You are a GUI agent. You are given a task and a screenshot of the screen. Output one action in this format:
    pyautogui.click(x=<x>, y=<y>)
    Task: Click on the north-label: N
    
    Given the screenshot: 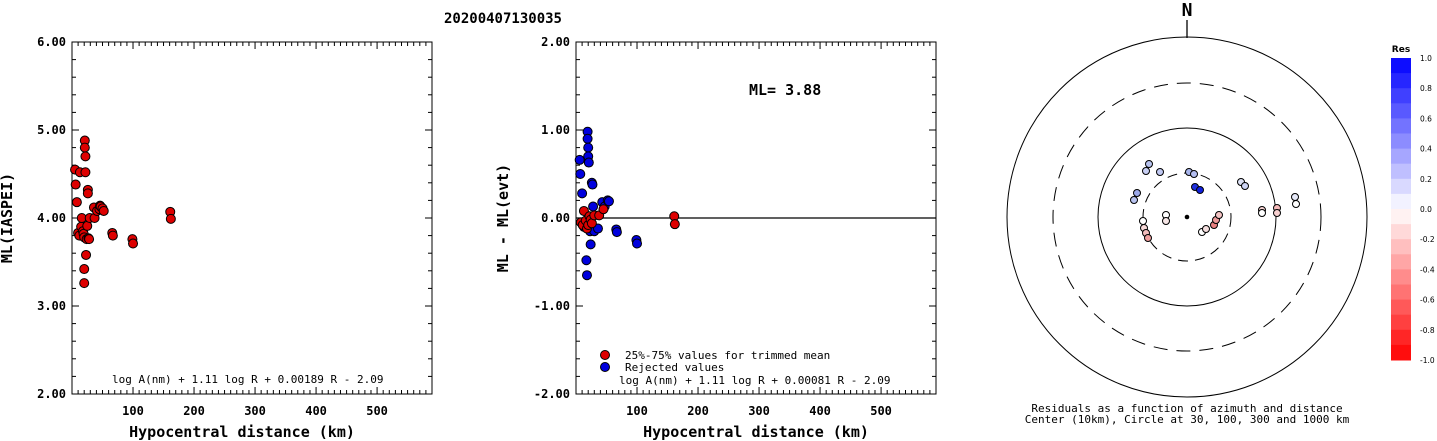 What is the action you would take?
    pyautogui.click(x=1187, y=10)
    